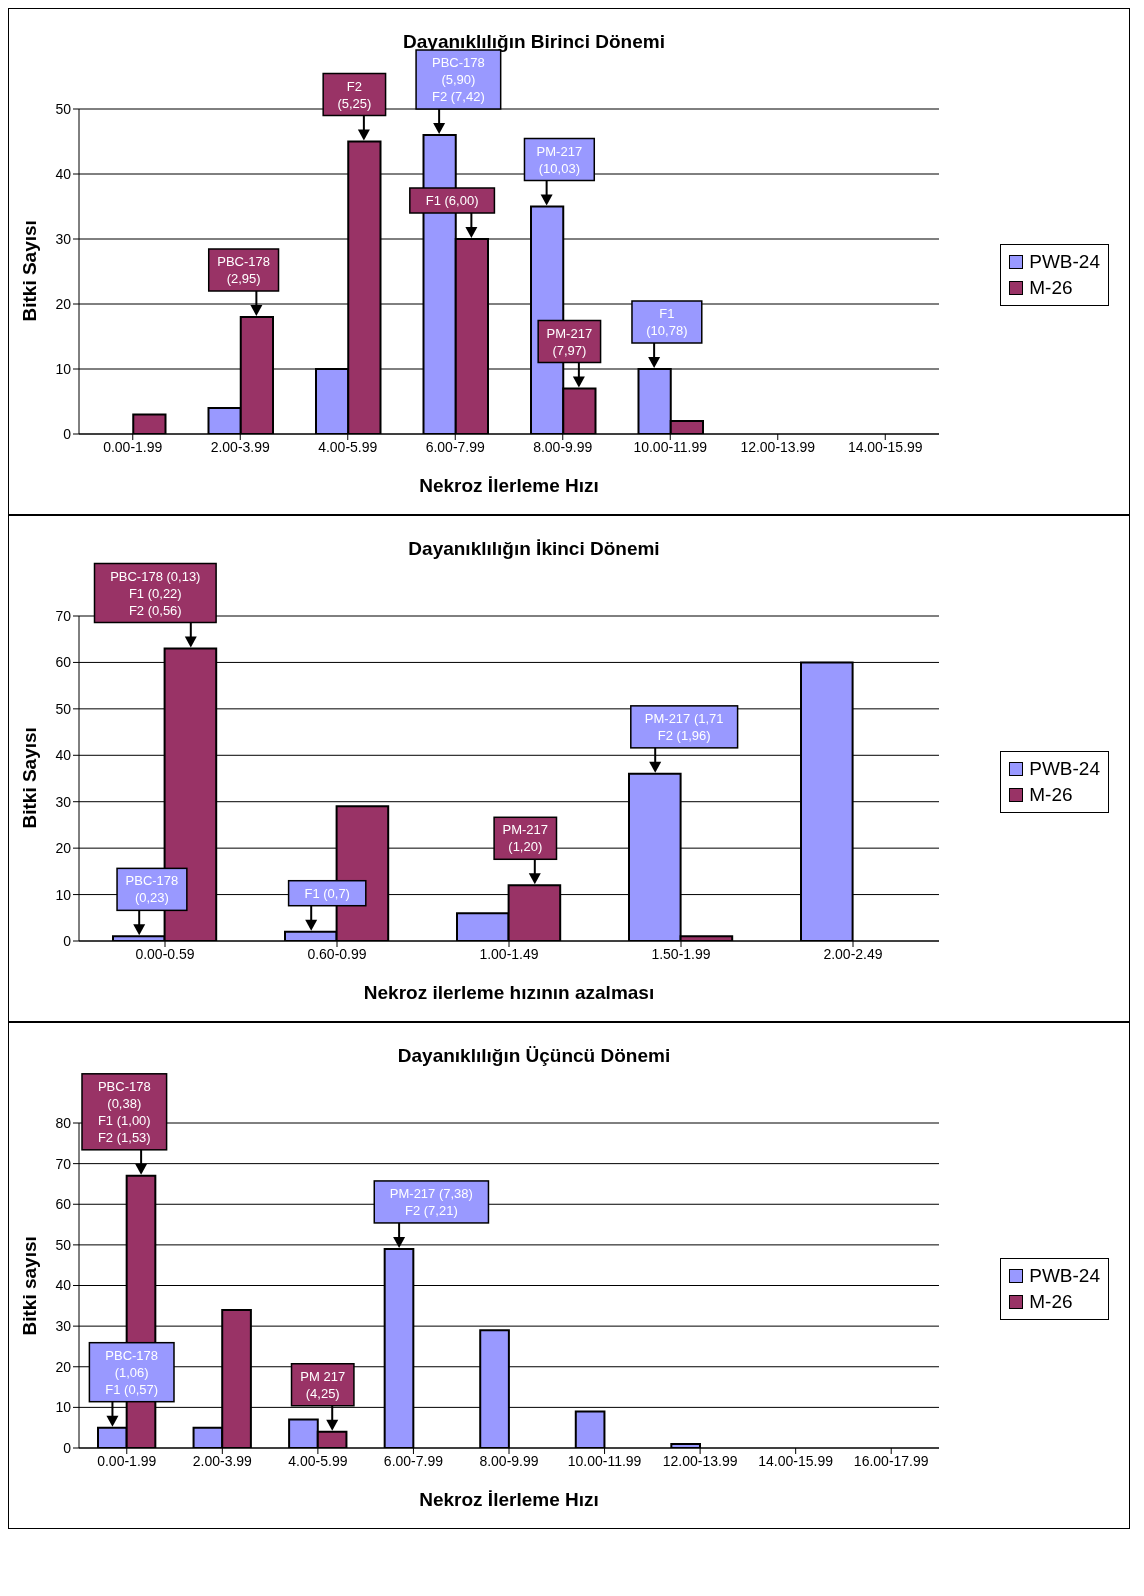 Image resolution: width=1144 pixels, height=1596 pixels. I want to click on x-tick-label: 1.00-1.49, so click(509, 953).